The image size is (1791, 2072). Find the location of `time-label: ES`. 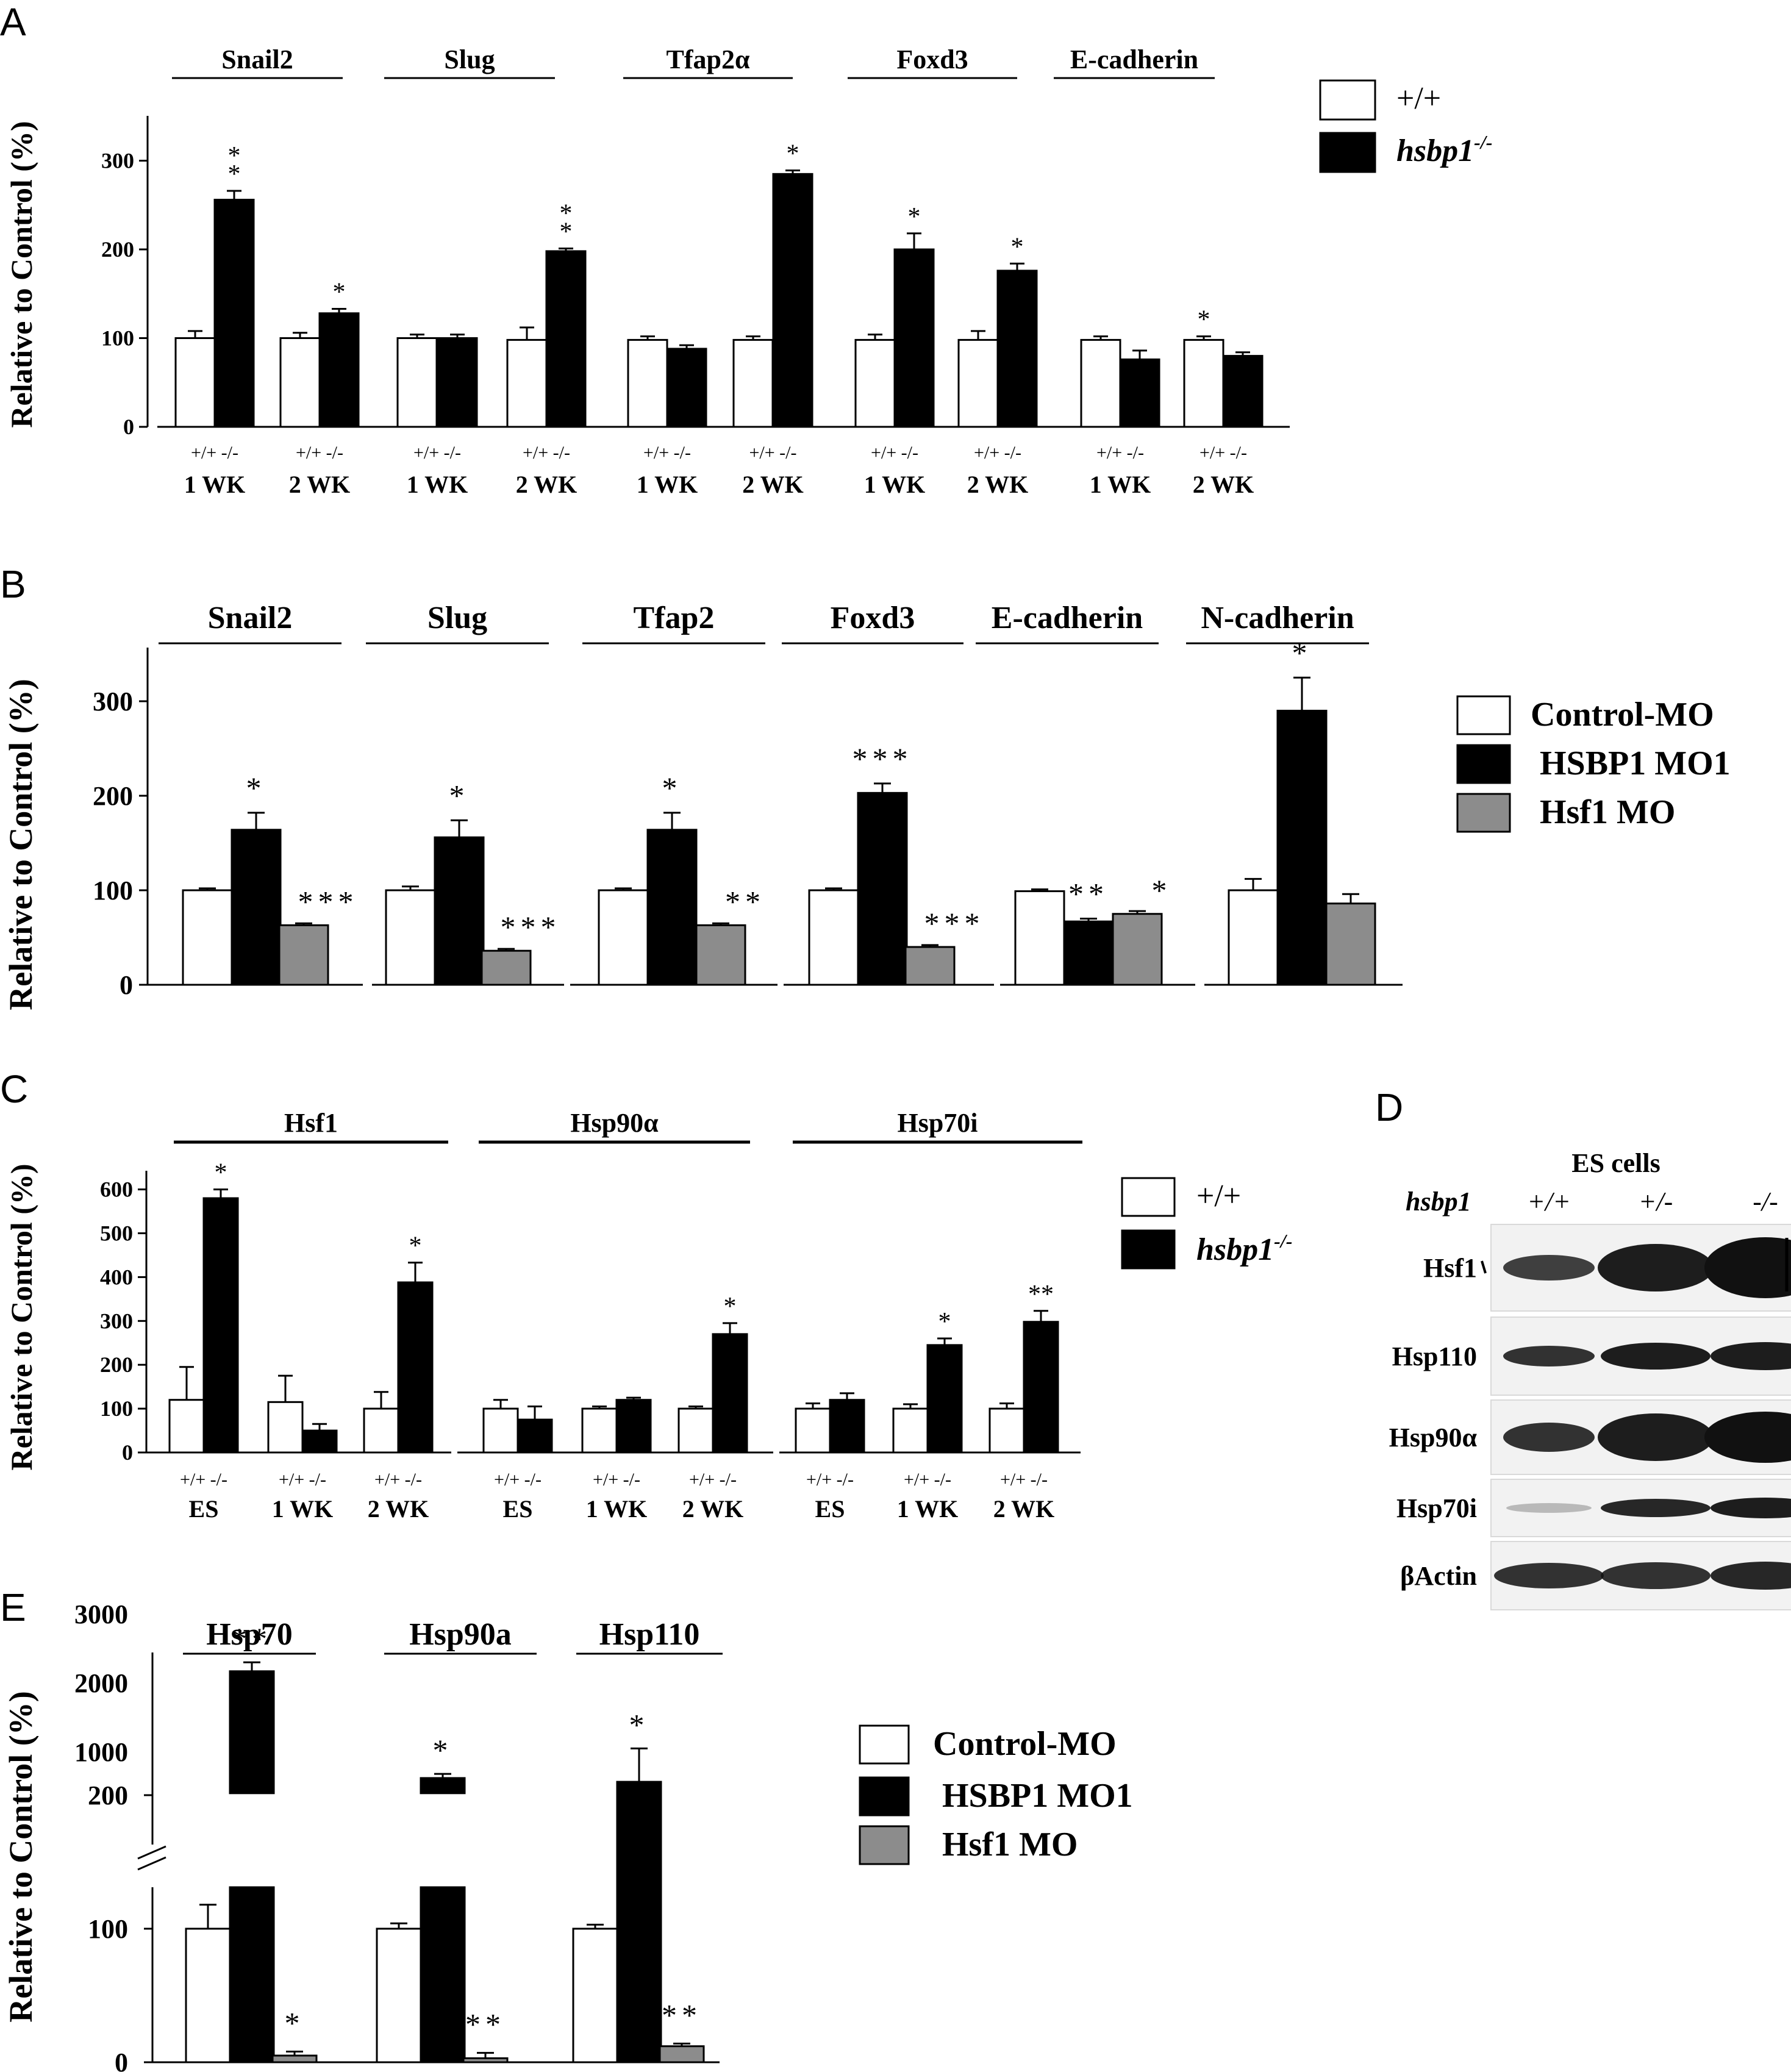

time-label: ES is located at coordinates (518, 1509).